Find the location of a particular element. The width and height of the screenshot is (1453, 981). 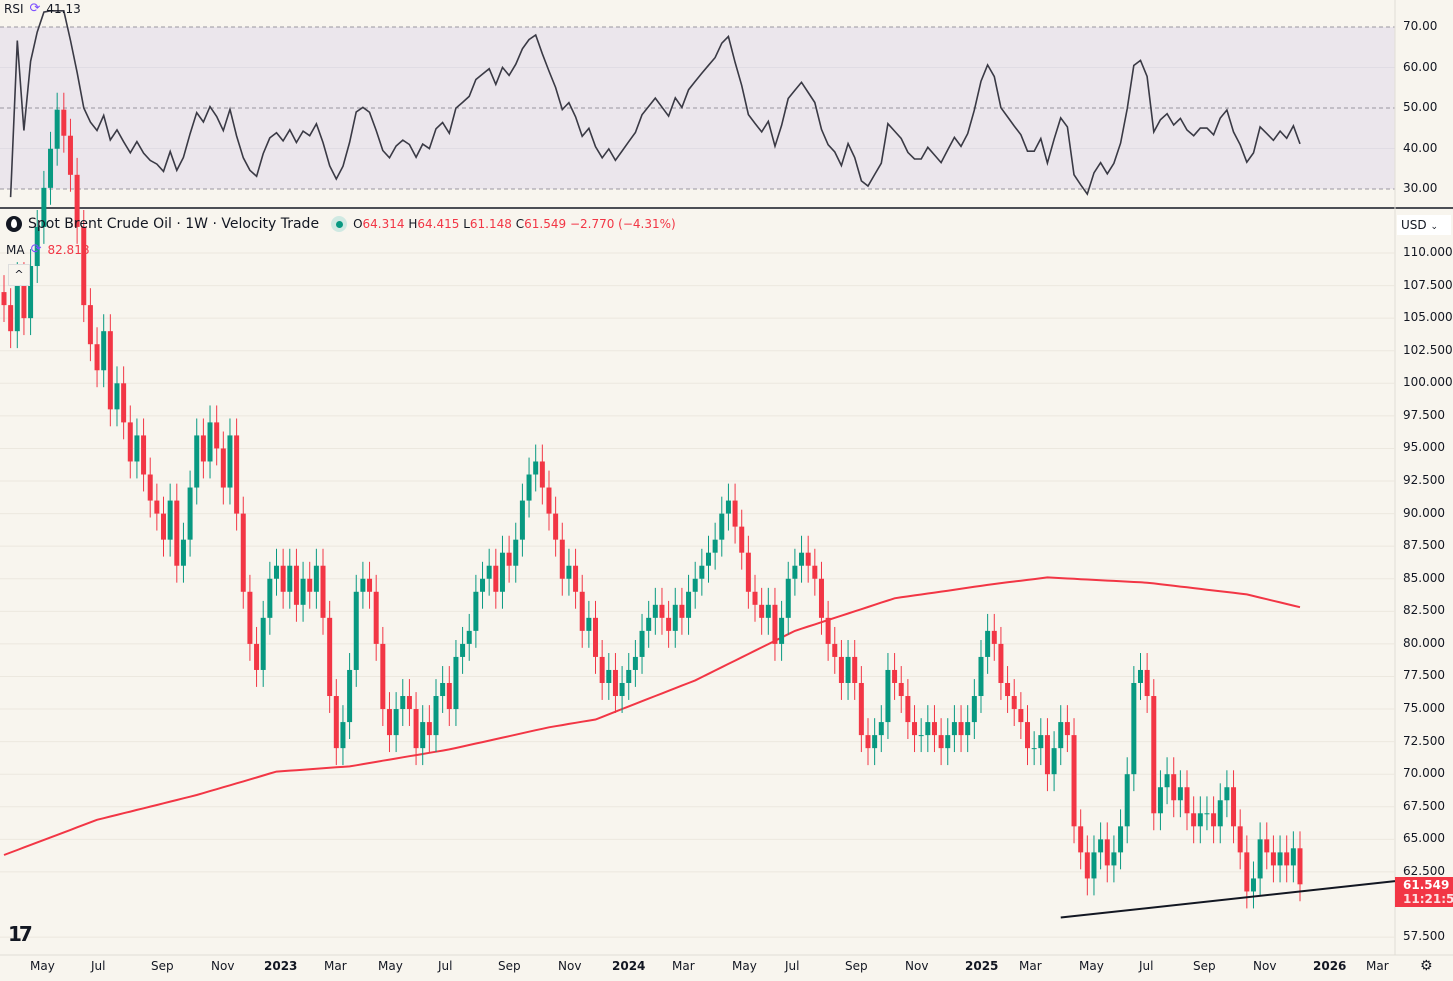

rsi-value: 41.13 is located at coordinates (63, 8).